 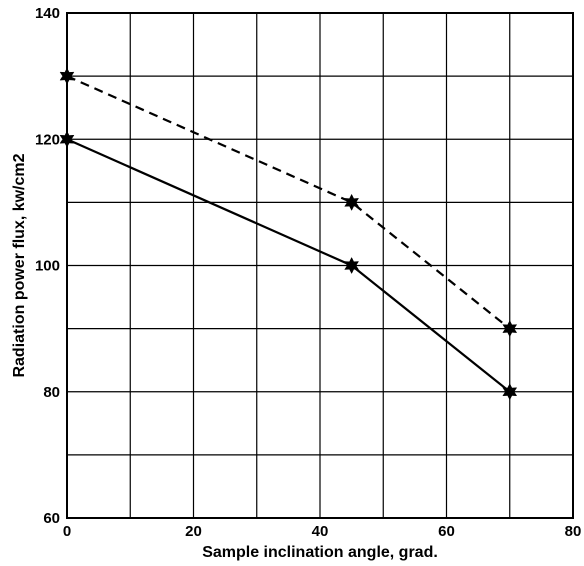 What do you see at coordinates (47, 139) in the screenshot?
I see `y-tick-label: 120` at bounding box center [47, 139].